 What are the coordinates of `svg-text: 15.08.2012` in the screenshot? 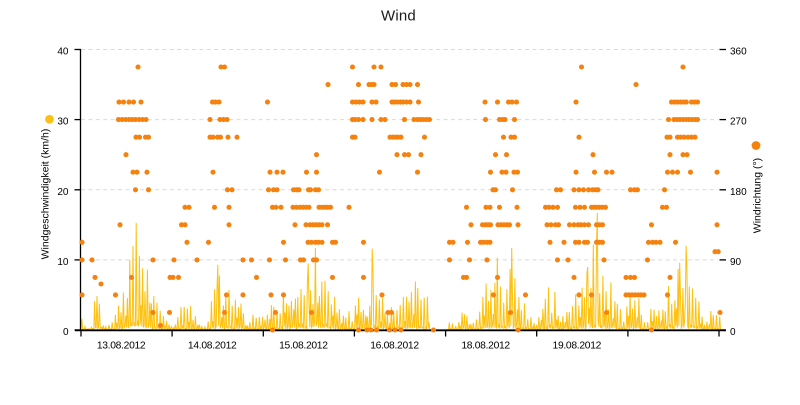 It's located at (303, 346).